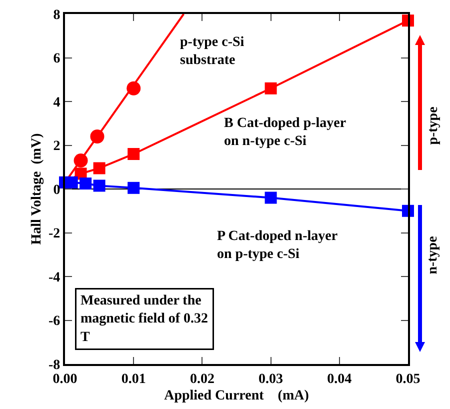 This screenshot has width=450, height=409. What do you see at coordinates (212, 51) in the screenshot?
I see `series-label: p-type c-Si substrate` at bounding box center [212, 51].